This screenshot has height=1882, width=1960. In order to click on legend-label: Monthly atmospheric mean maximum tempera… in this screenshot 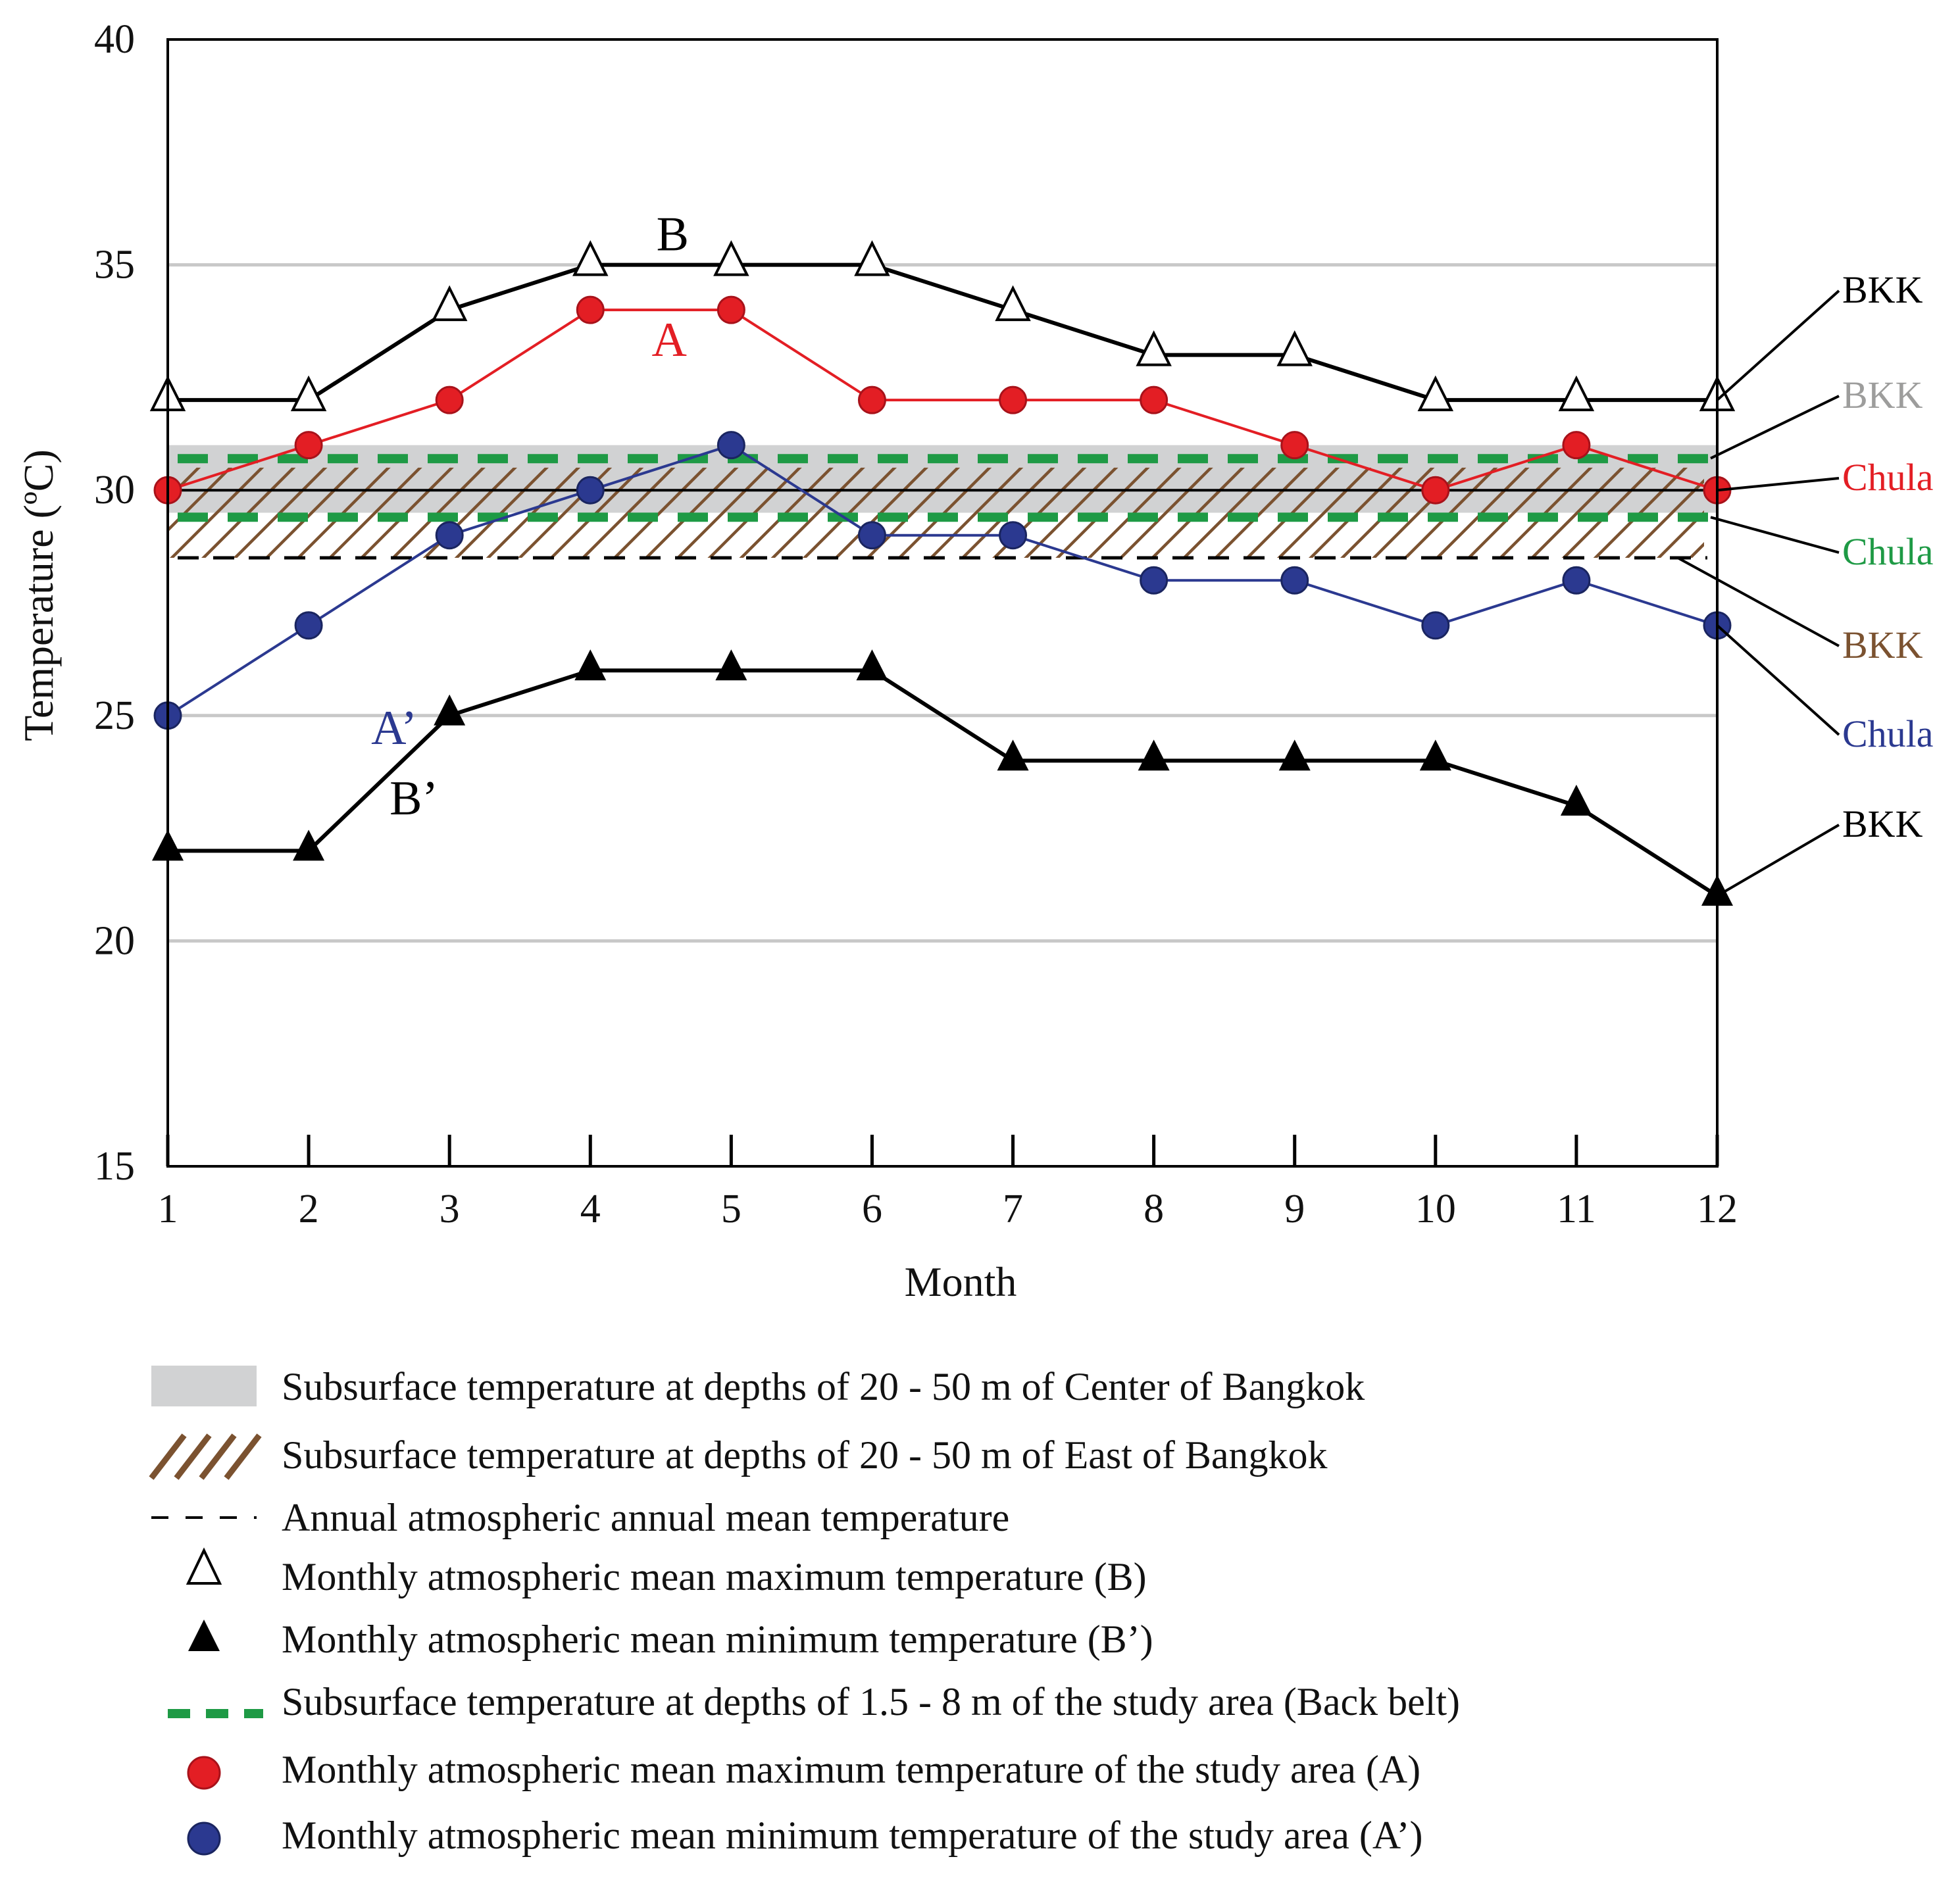, I will do `click(714, 1576)`.